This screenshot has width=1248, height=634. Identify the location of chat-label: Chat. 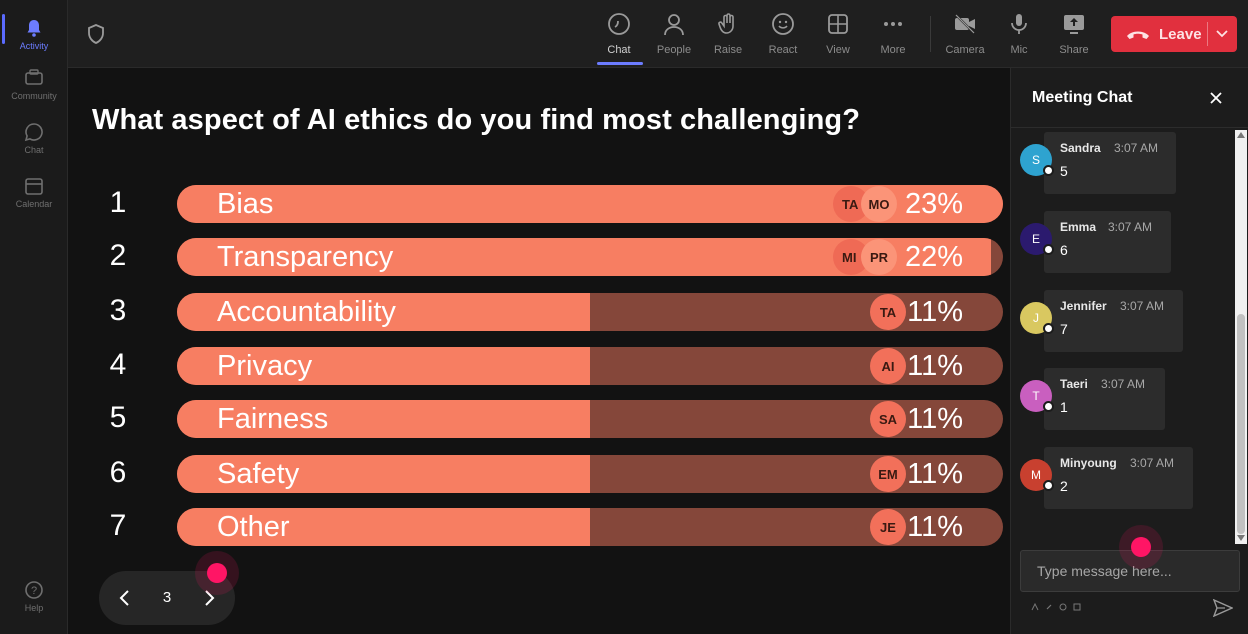
(619, 50).